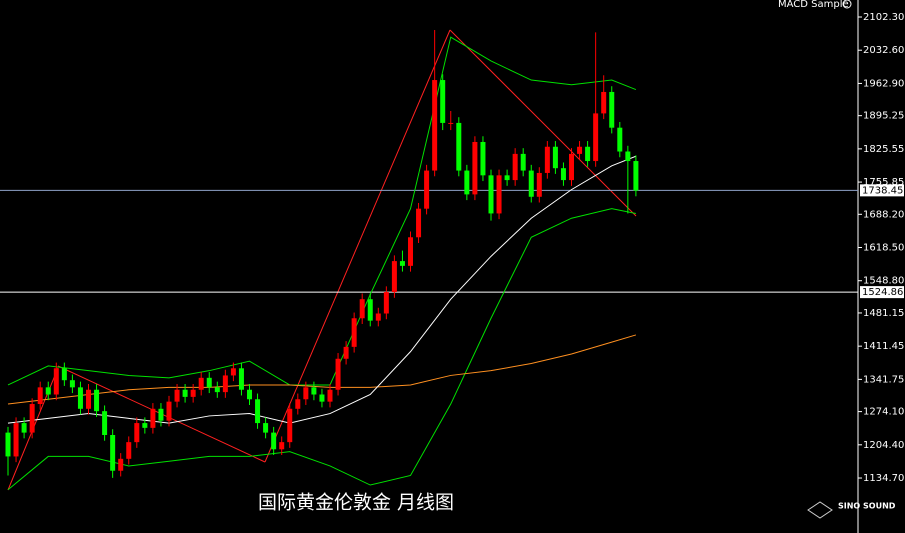 The image size is (905, 533). What do you see at coordinates (883, 281) in the screenshot?
I see `y-tick-label: 1548.80` at bounding box center [883, 281].